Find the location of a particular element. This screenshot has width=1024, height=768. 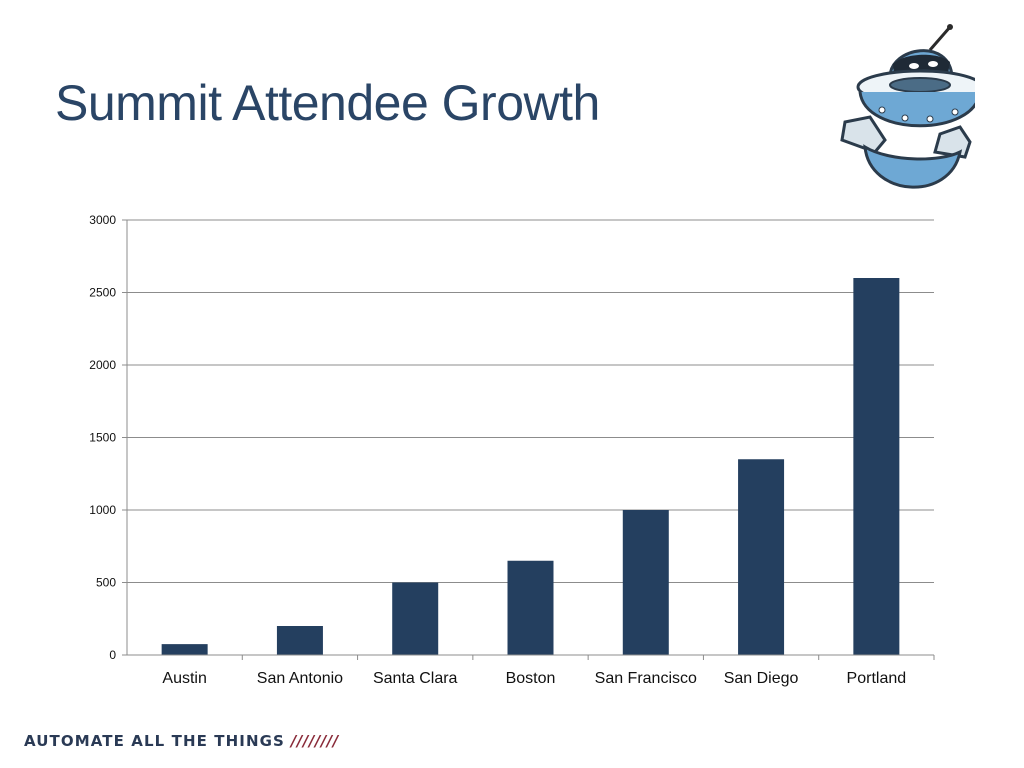

x-tick-label: San Diego is located at coordinates (761, 678).